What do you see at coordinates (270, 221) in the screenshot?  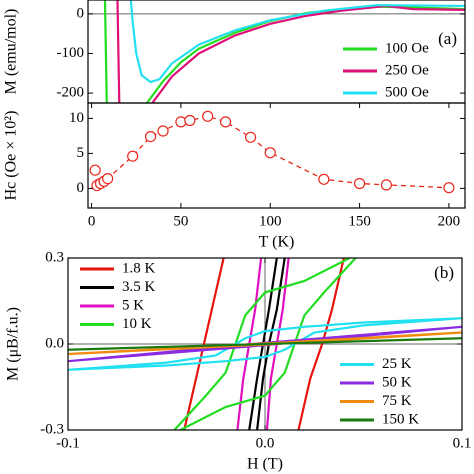 I see `x-tick-label: 100` at bounding box center [270, 221].